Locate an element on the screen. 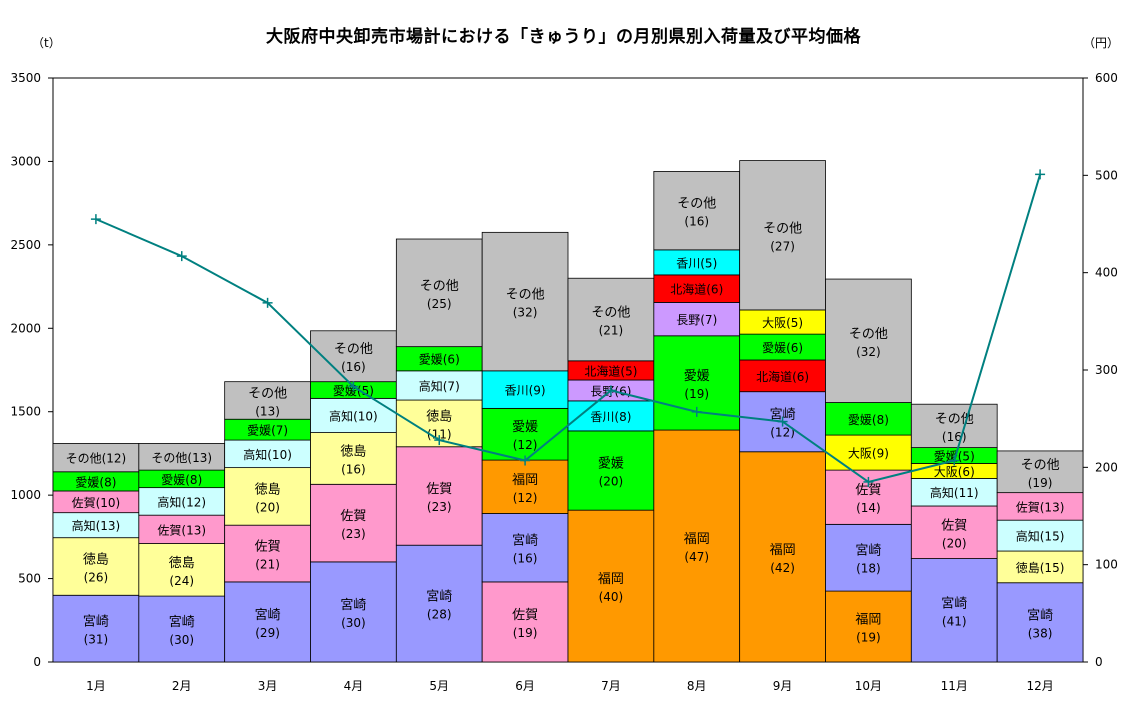 This screenshot has width=1127, height=701. bar-stack: 宮崎 (28) 佐賀 (23) 徳島 (11) 高知(7) 愛媛(6) その他 (25) is located at coordinates (439, 450).